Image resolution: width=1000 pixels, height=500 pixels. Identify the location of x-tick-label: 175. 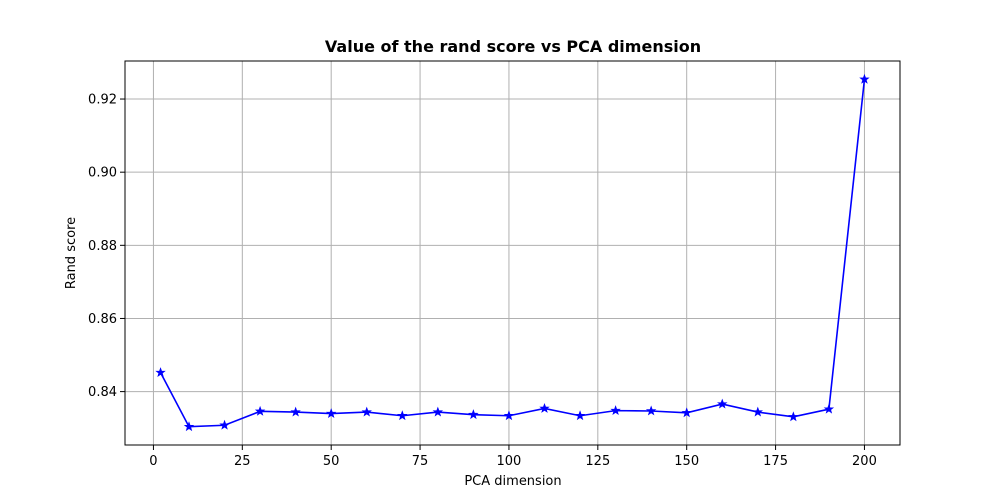
(775, 461).